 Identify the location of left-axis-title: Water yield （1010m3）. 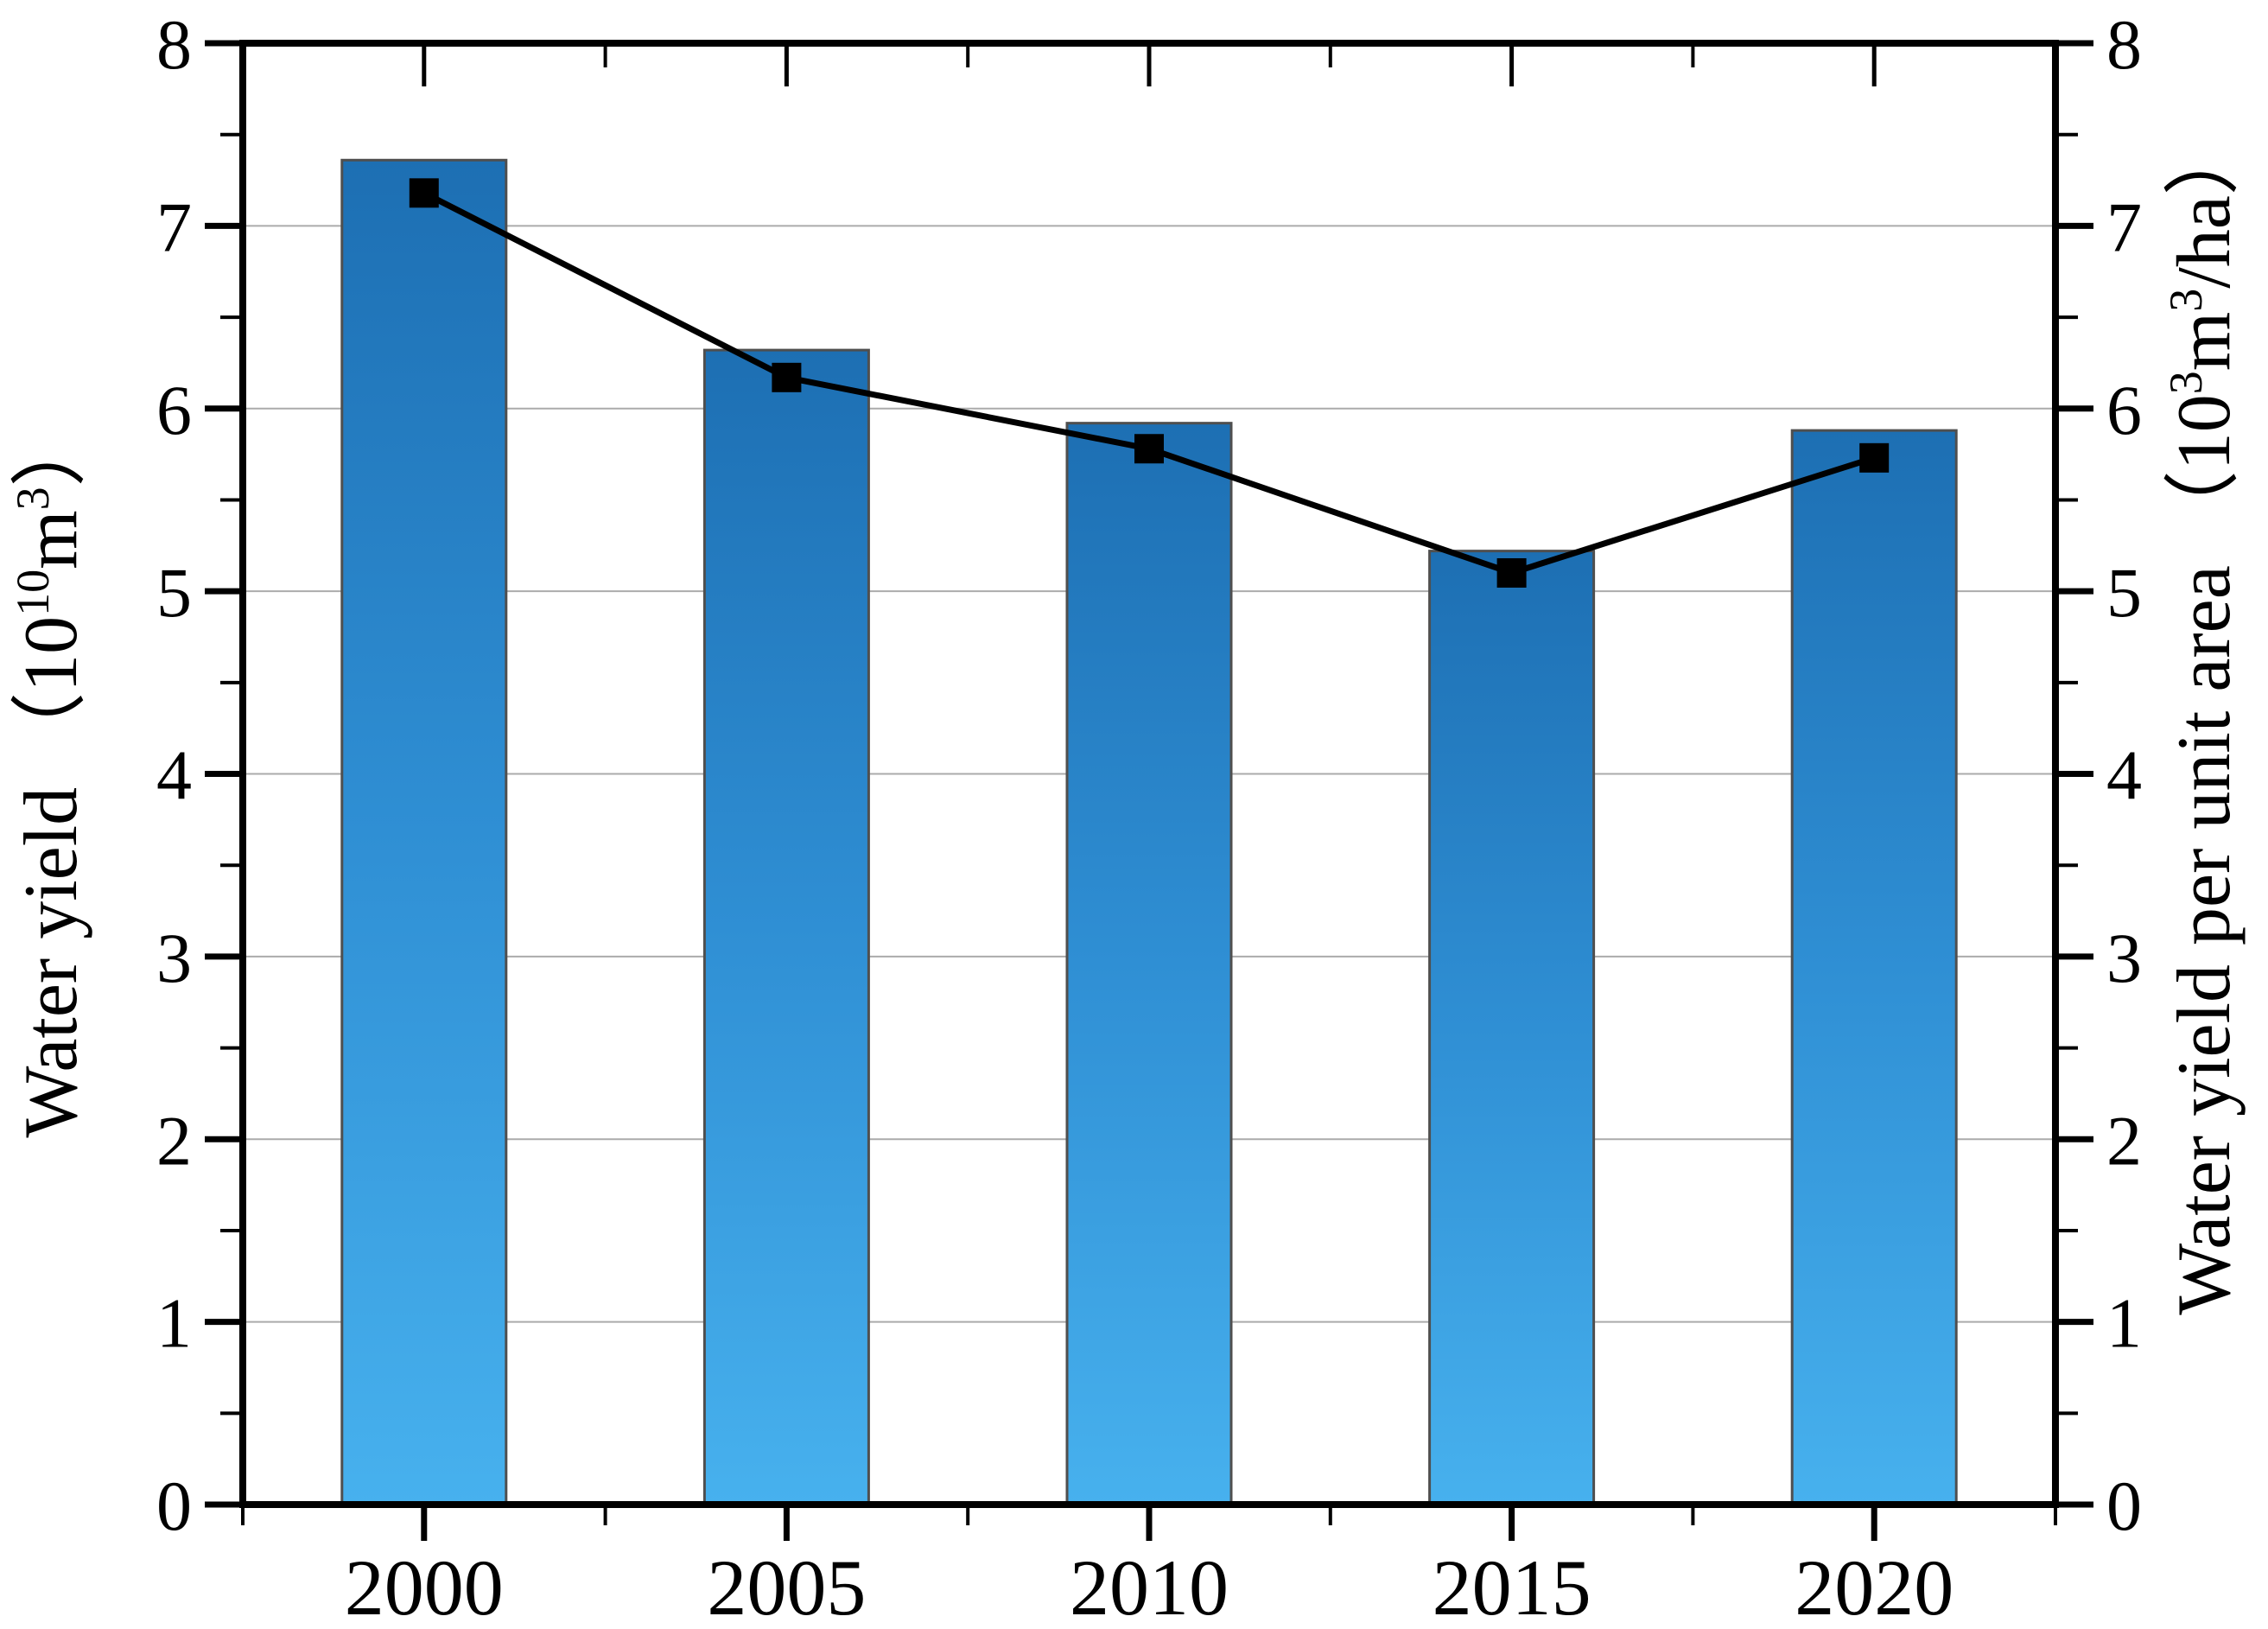
(50, 773).